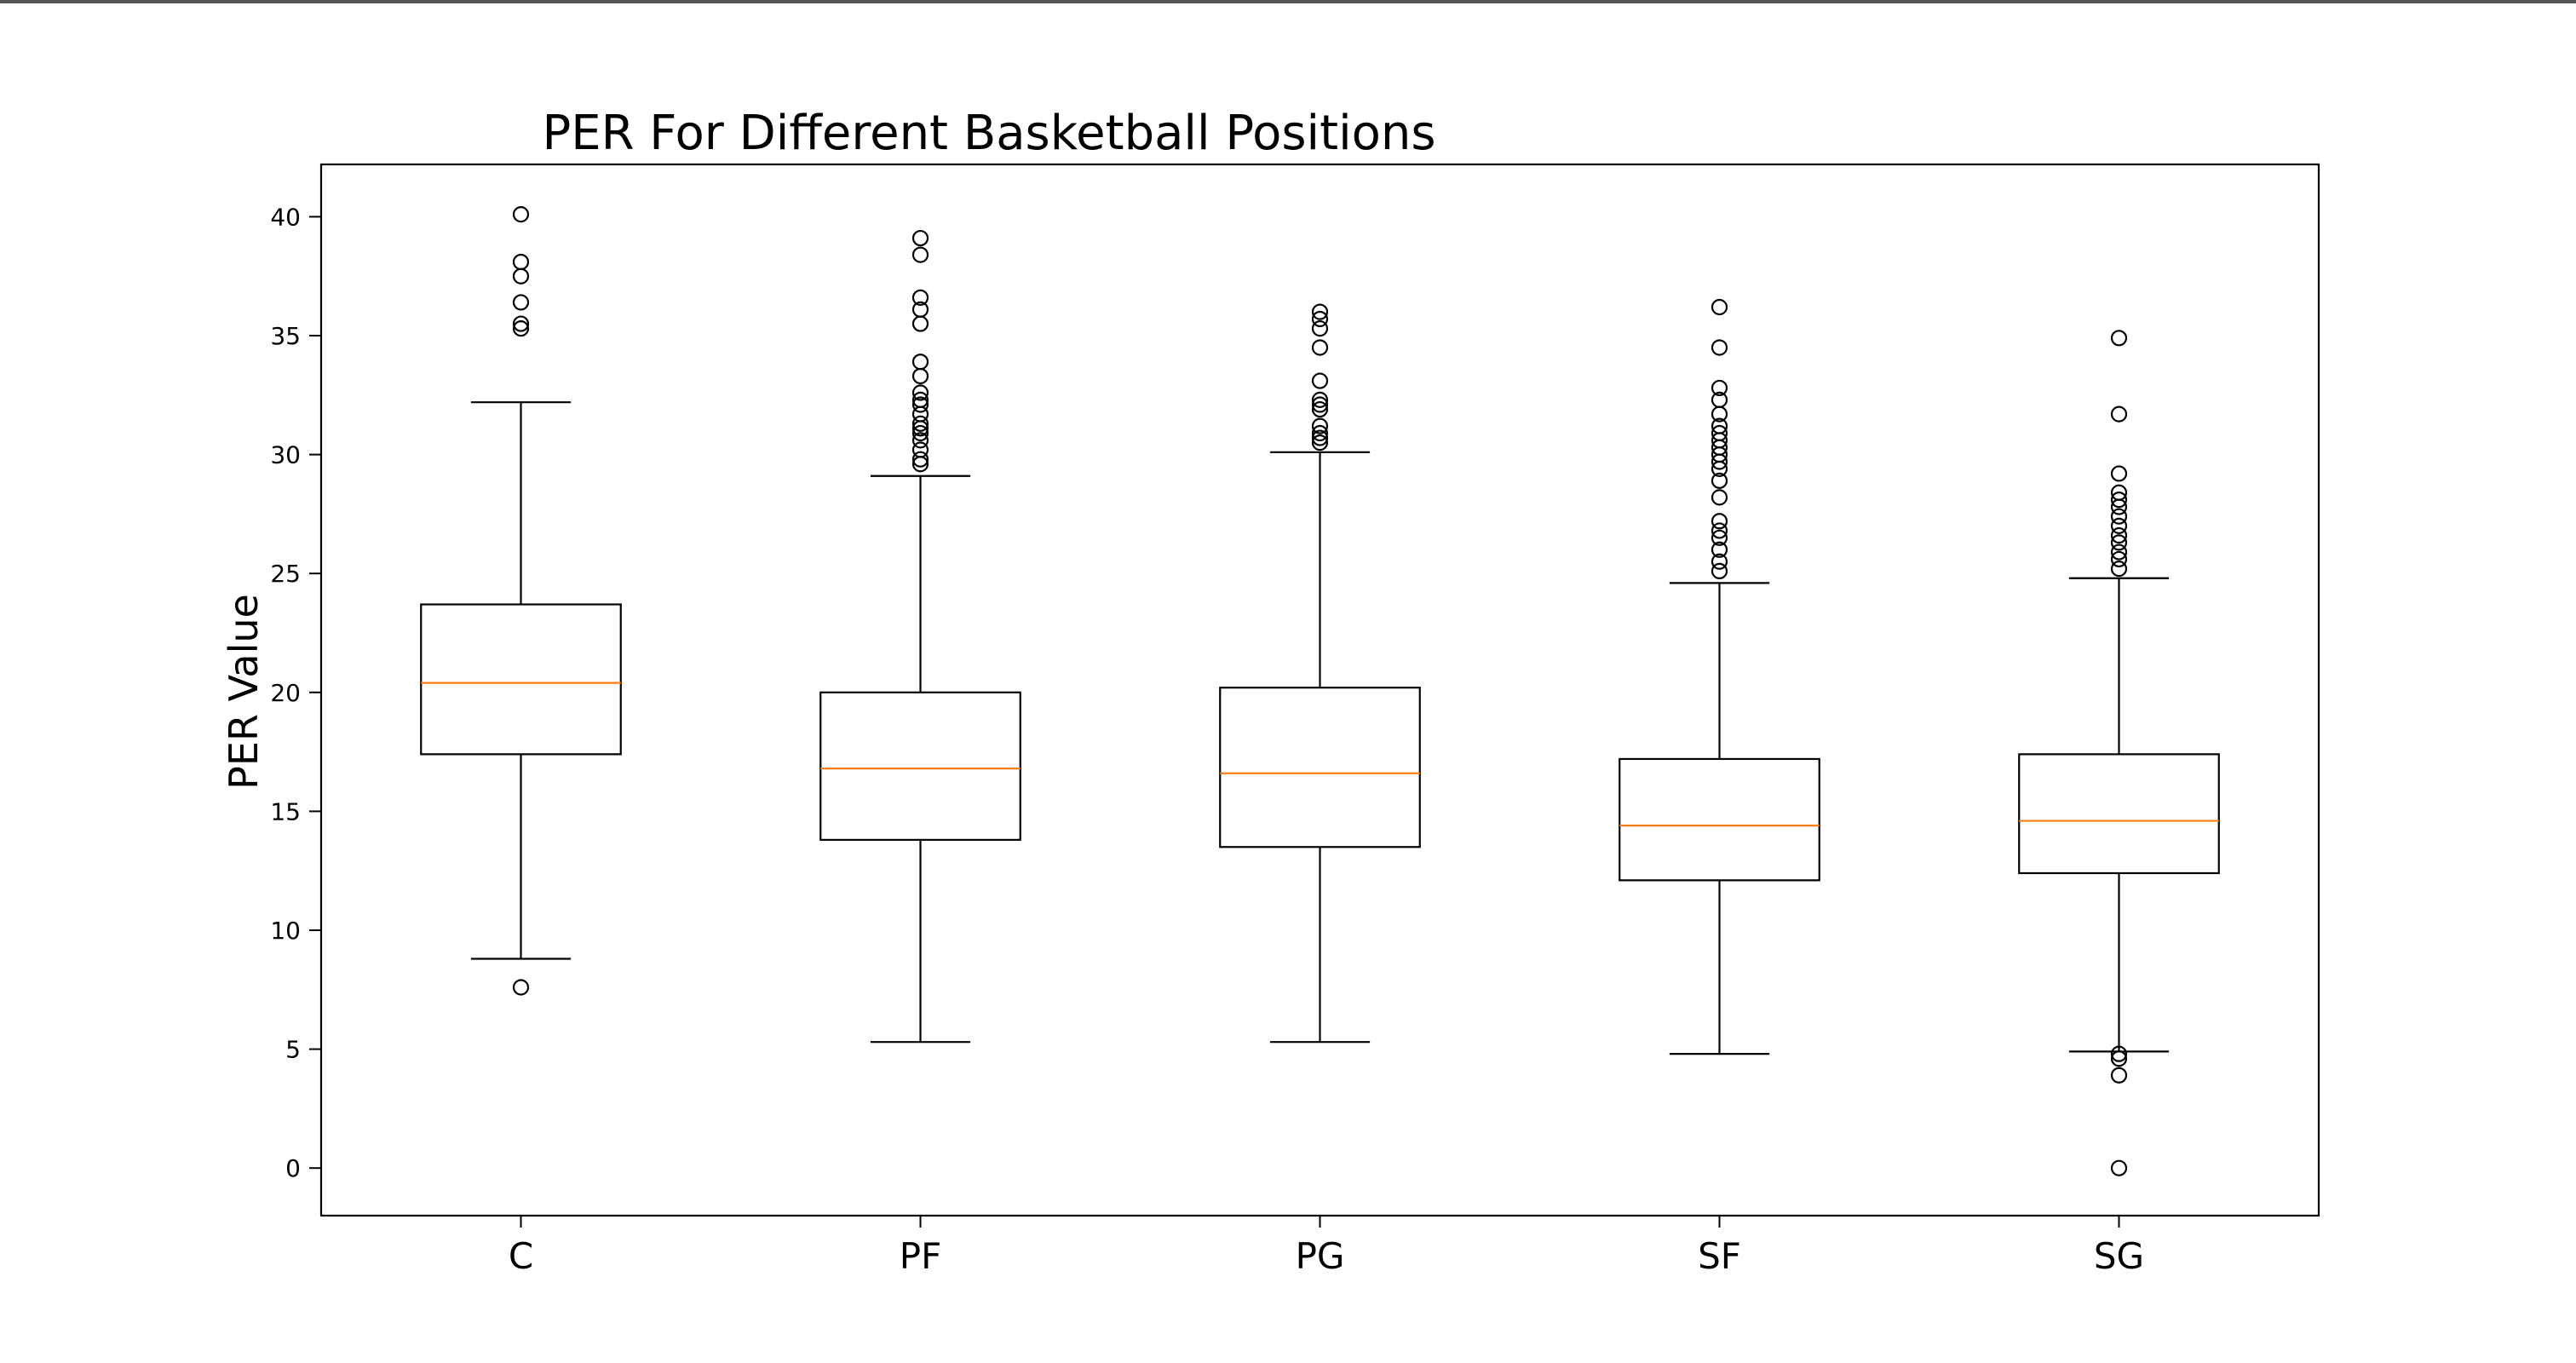  What do you see at coordinates (285, 931) in the screenshot?
I see `y-tick-label: 10` at bounding box center [285, 931].